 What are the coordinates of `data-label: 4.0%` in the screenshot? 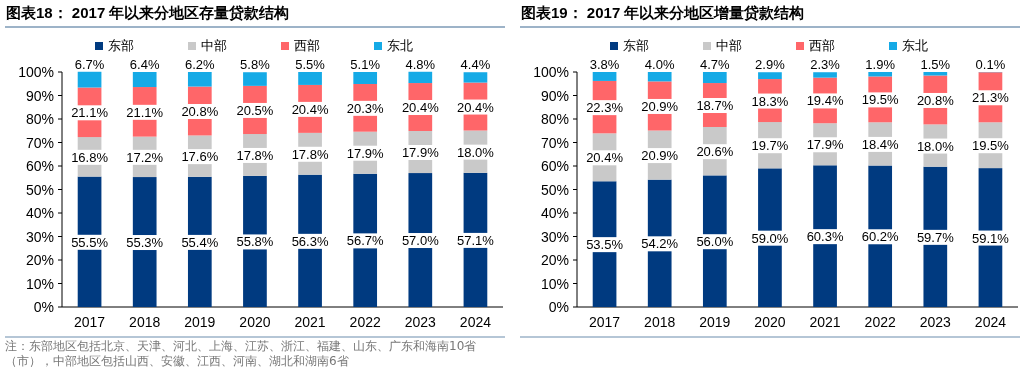 It's located at (659, 64).